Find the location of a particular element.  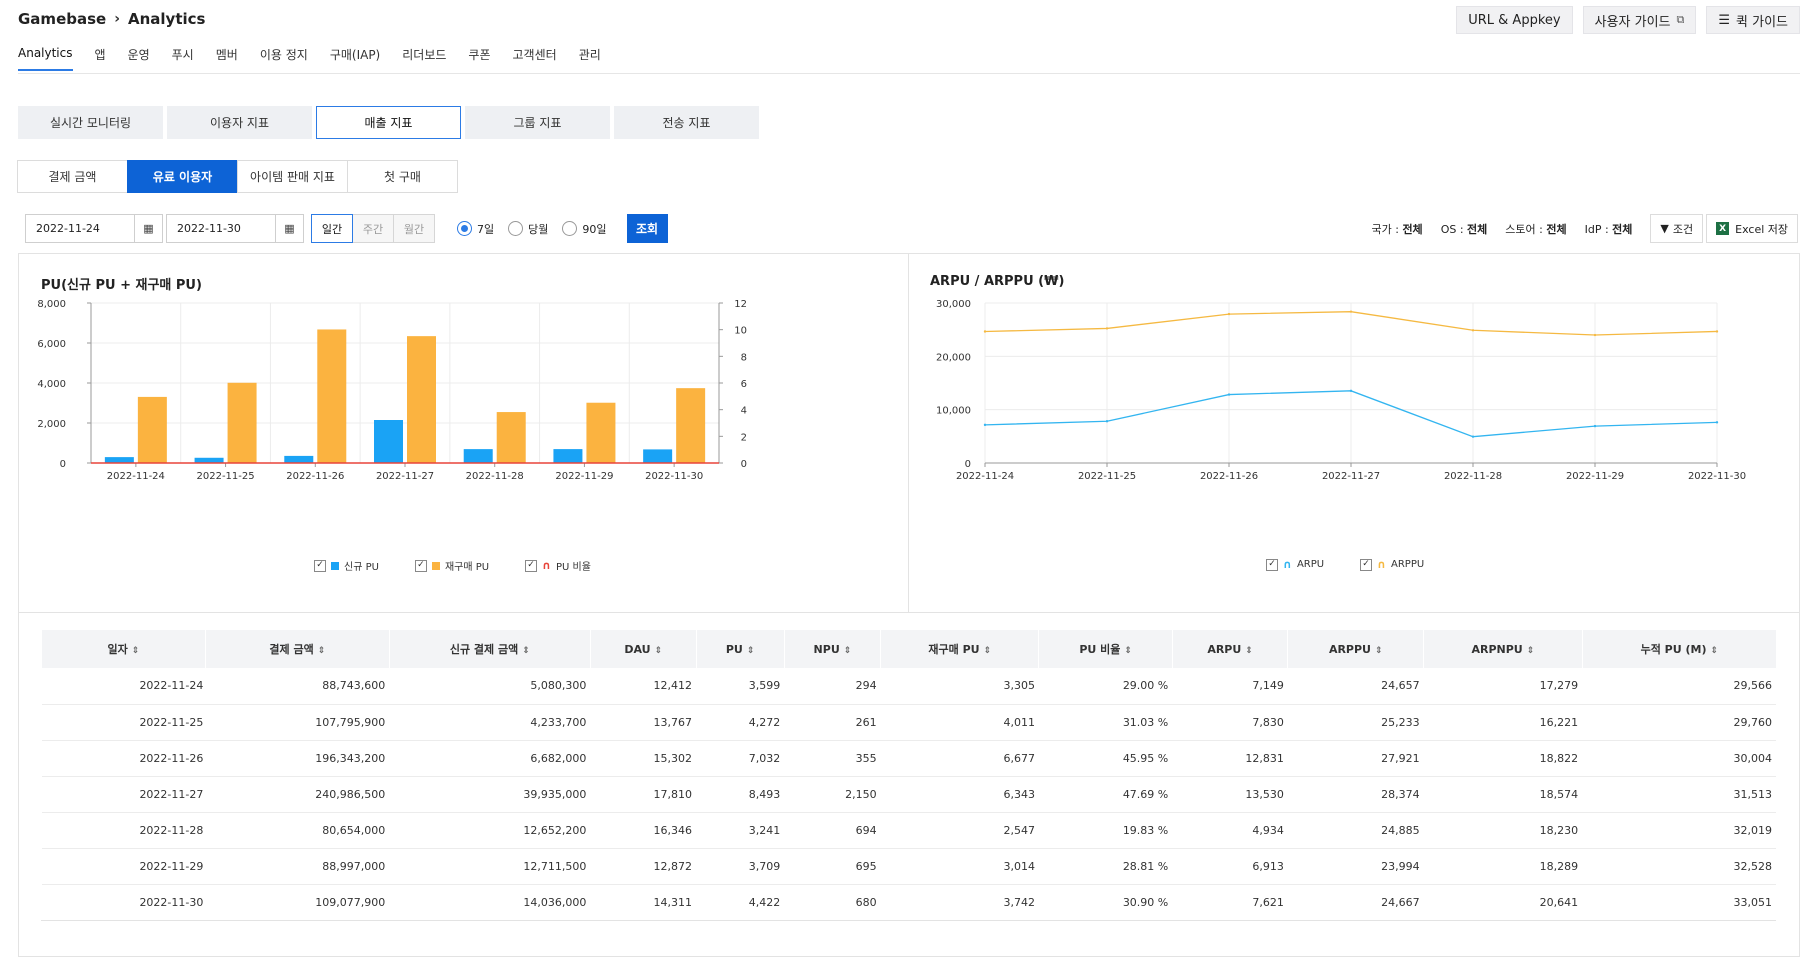

legend-repurchase-pu: ✓ 재구매 PU is located at coordinates (452, 565).